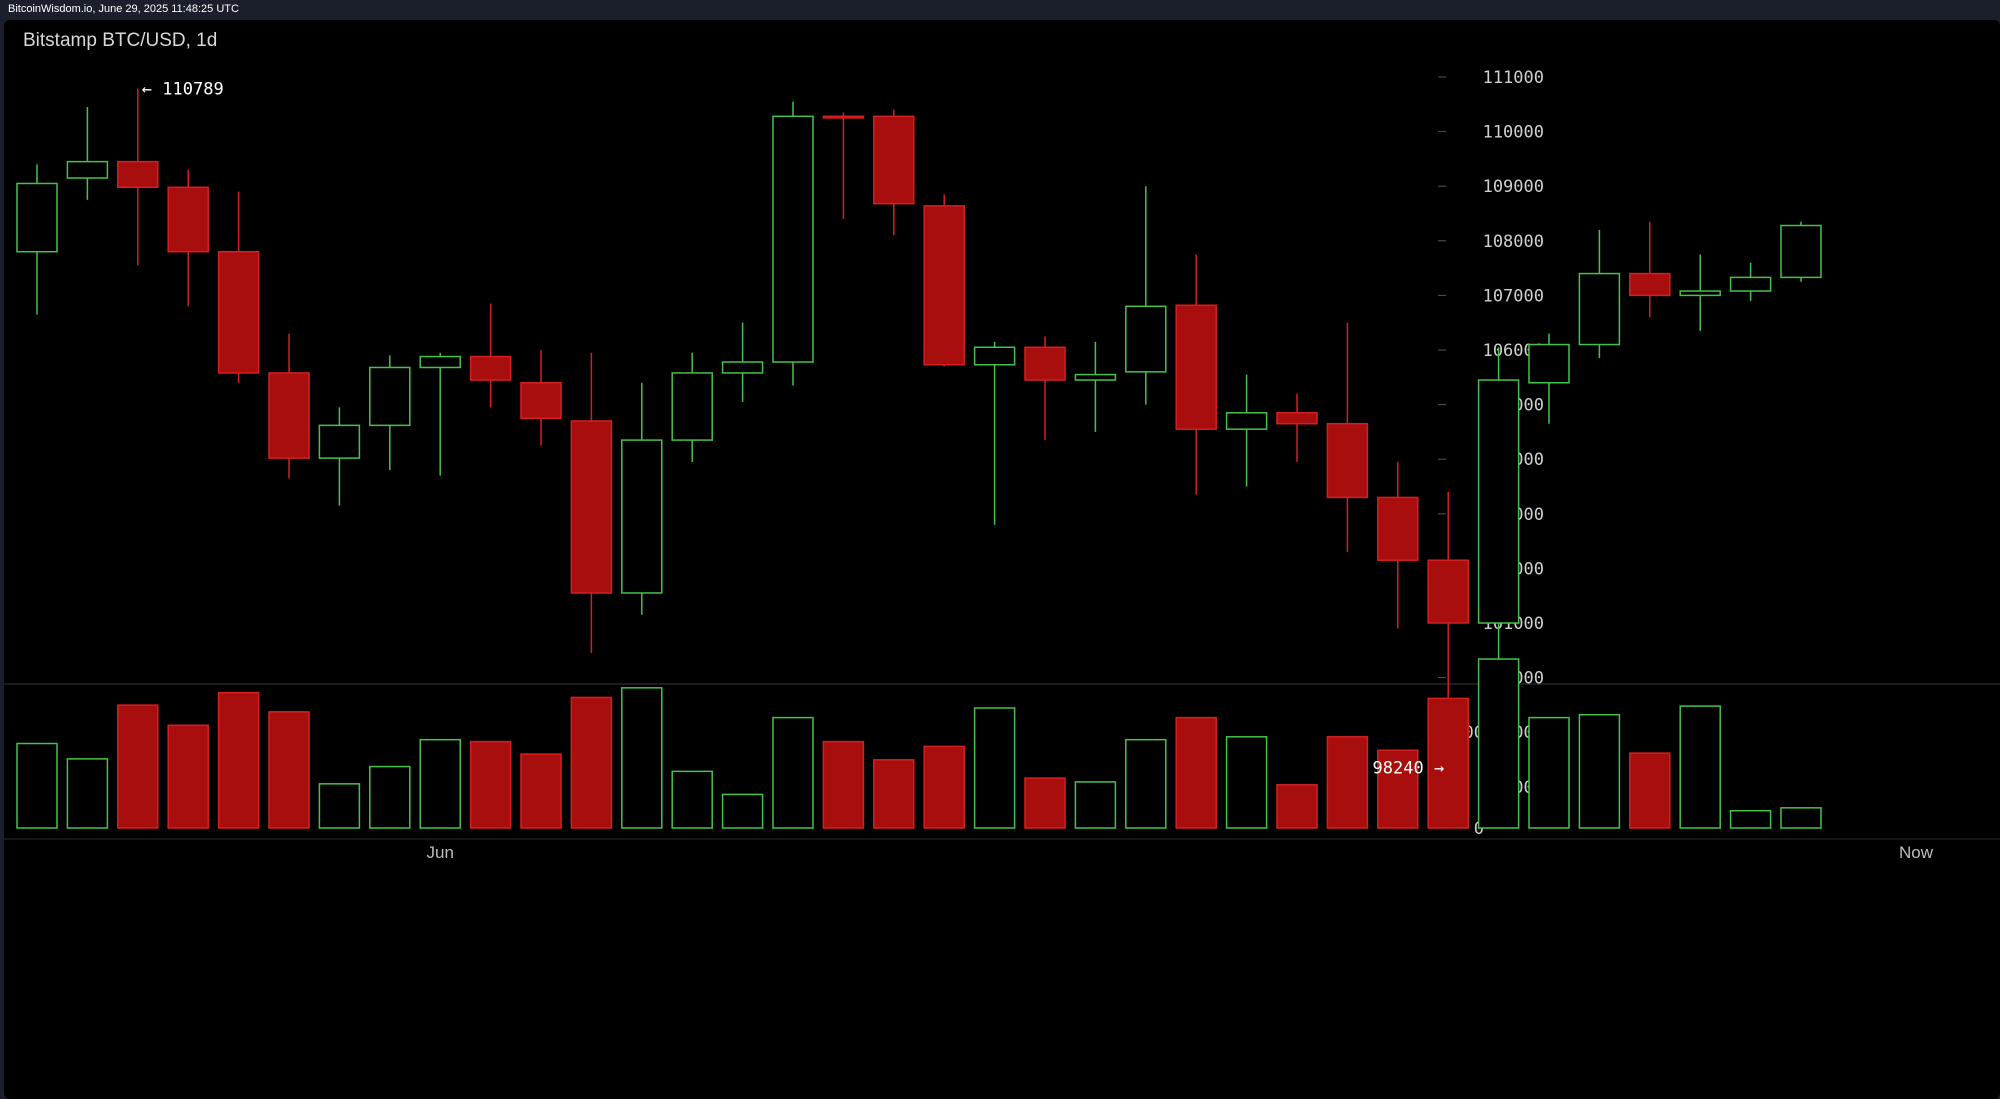 The width and height of the screenshot is (2000, 1099). Describe the element at coordinates (1513, 242) in the screenshot. I see `price-axis-label: 108000` at that location.